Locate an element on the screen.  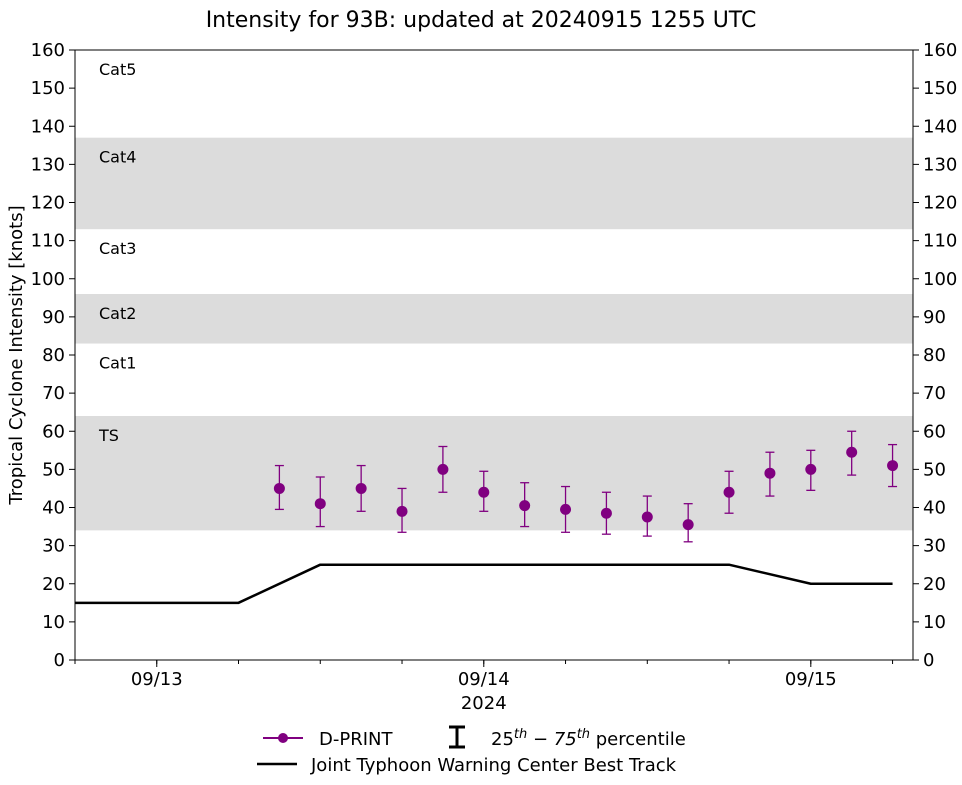
y-tick-label: 140 is located at coordinates (48, 126).